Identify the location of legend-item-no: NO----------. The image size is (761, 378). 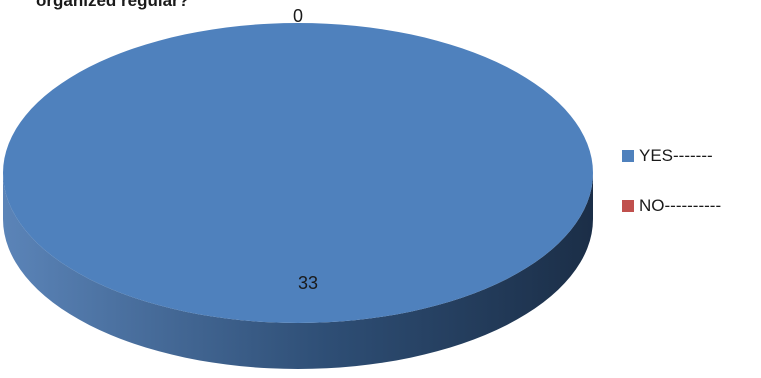
(671, 206).